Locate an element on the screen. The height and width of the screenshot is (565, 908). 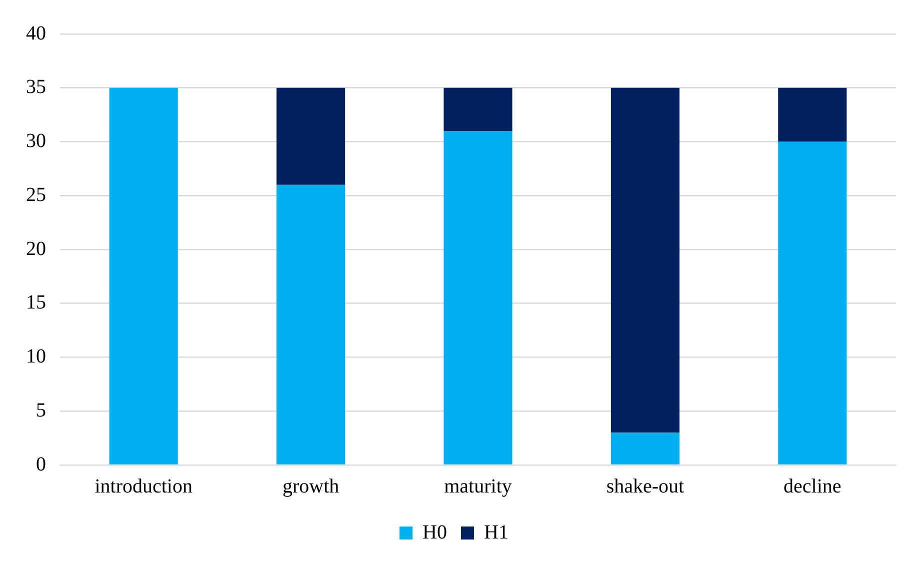
y-tick-label: 35 is located at coordinates (36, 87).